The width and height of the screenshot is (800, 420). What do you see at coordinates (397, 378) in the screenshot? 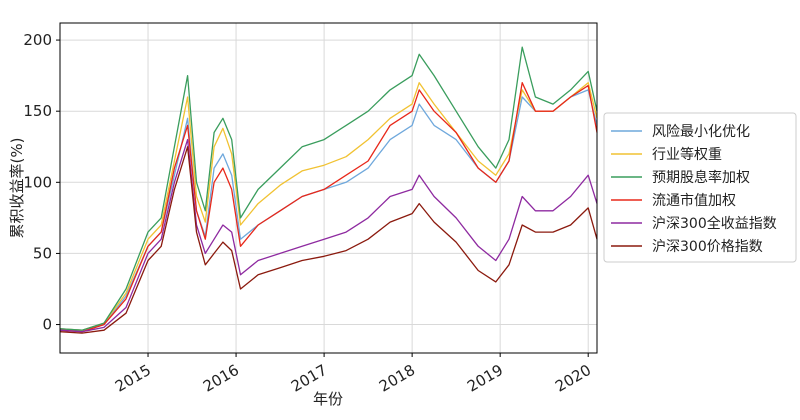
I see `x-tick-label: 2018` at bounding box center [397, 378].